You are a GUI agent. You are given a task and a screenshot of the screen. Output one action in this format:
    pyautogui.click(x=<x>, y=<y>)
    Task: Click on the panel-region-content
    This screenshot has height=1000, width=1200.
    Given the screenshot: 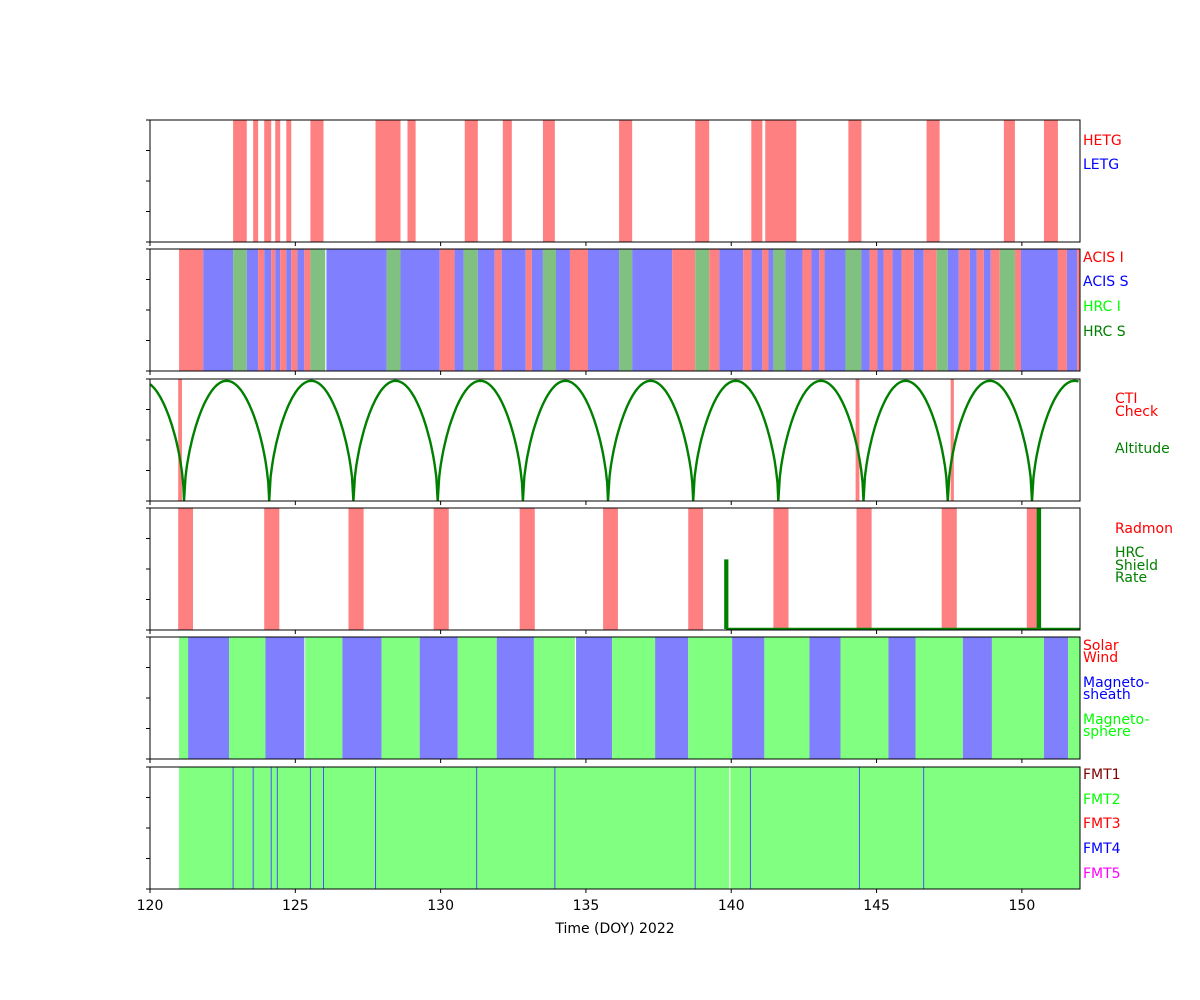 What is the action you would take?
    pyautogui.click(x=629, y=698)
    